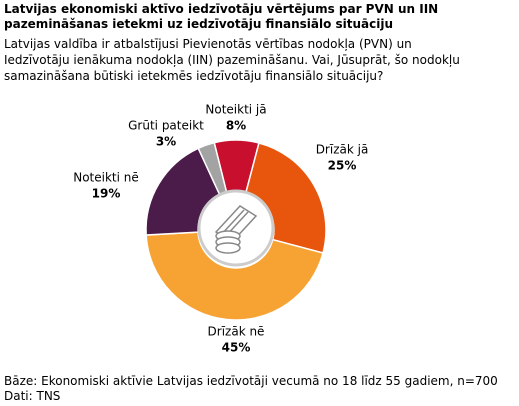  What do you see at coordinates (32, 396) in the screenshot?
I see `note: Dati: TNS` at bounding box center [32, 396].